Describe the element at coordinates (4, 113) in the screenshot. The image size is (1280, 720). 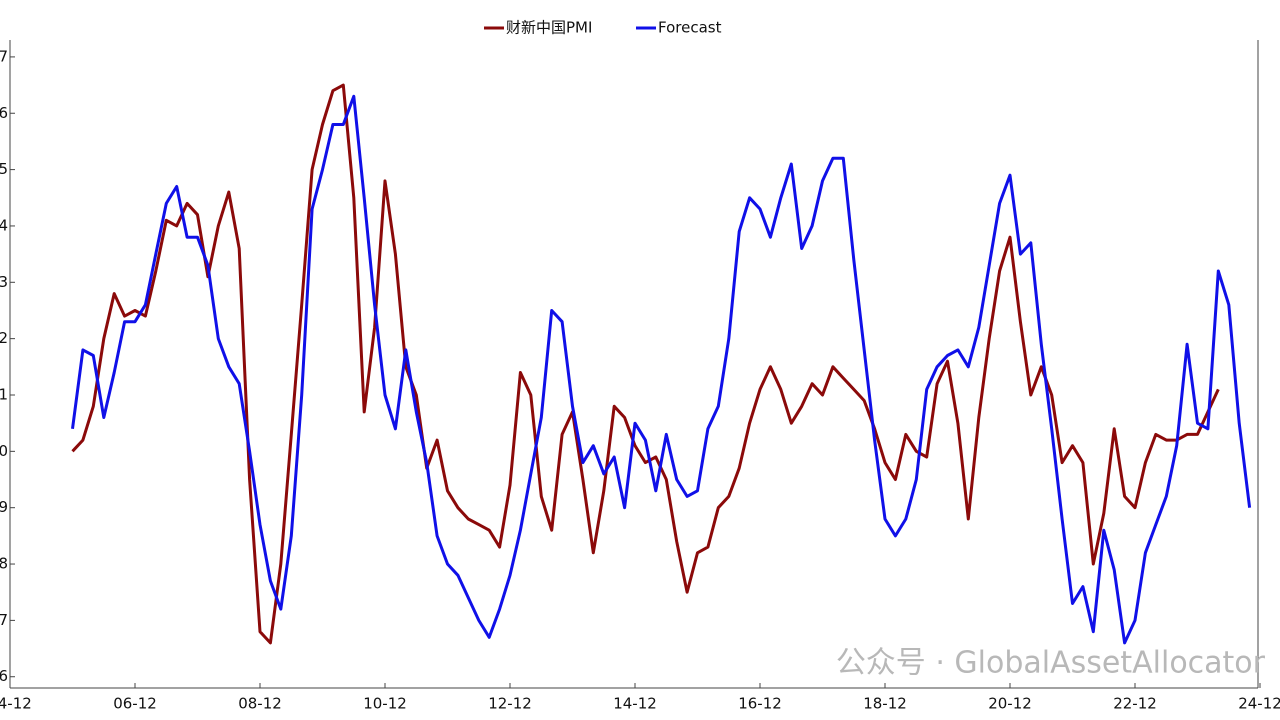
I see `y-tick-label: 56` at that location.